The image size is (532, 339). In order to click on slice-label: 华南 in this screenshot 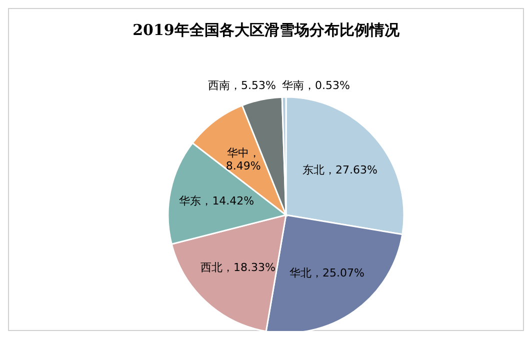, I will do `click(293, 85)`.